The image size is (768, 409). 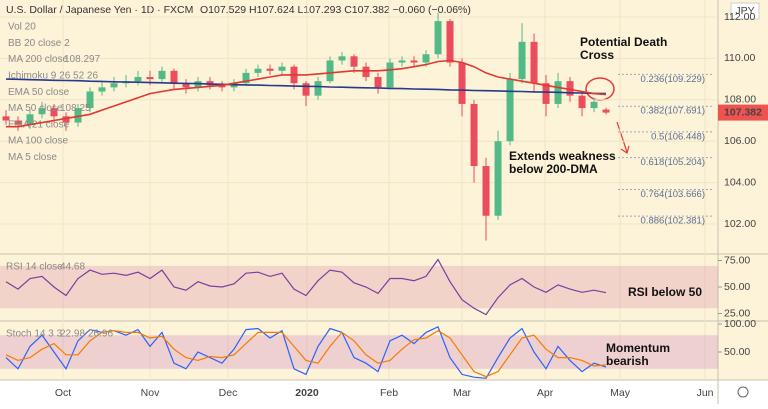 What do you see at coordinates (389, 393) in the screenshot?
I see `x-tick-label: Feb` at bounding box center [389, 393].